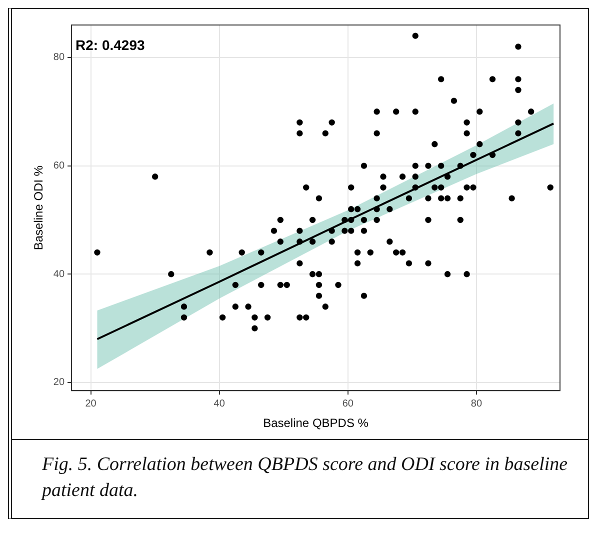 The image size is (598, 543). I want to click on x-tick-label: 60, so click(348, 404).